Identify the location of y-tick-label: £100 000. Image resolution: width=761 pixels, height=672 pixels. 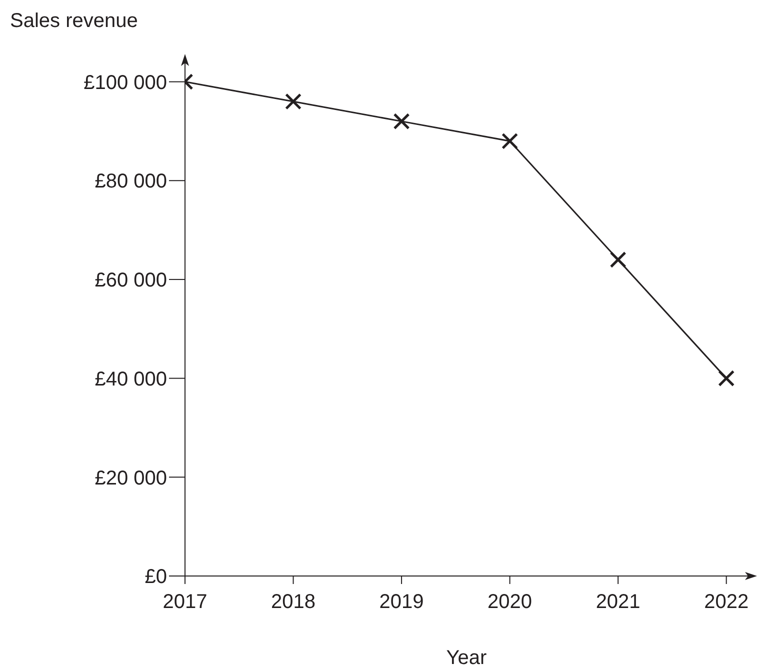
(125, 83).